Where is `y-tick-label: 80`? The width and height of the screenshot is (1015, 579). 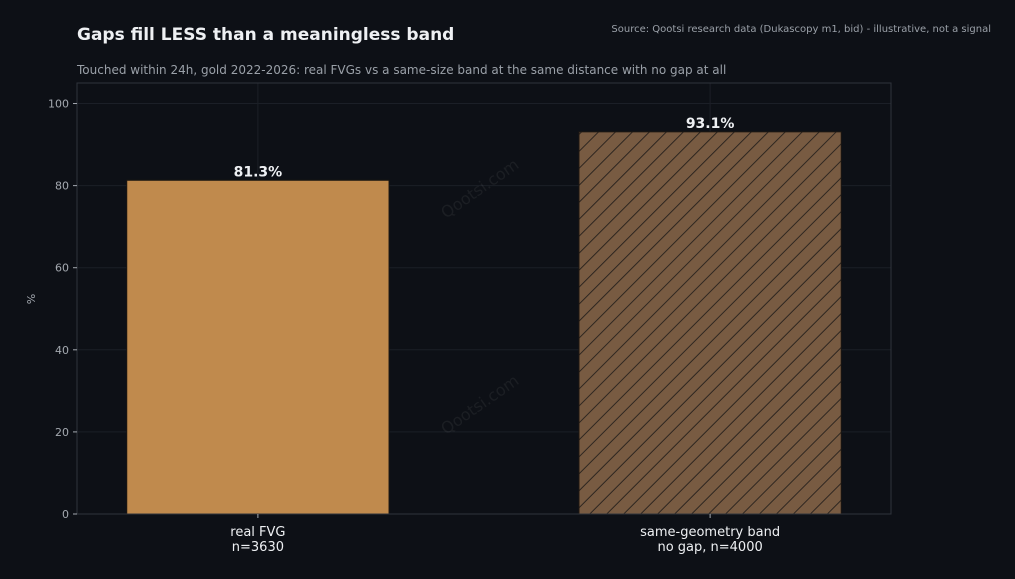
y-tick-label: 80 is located at coordinates (62, 186).